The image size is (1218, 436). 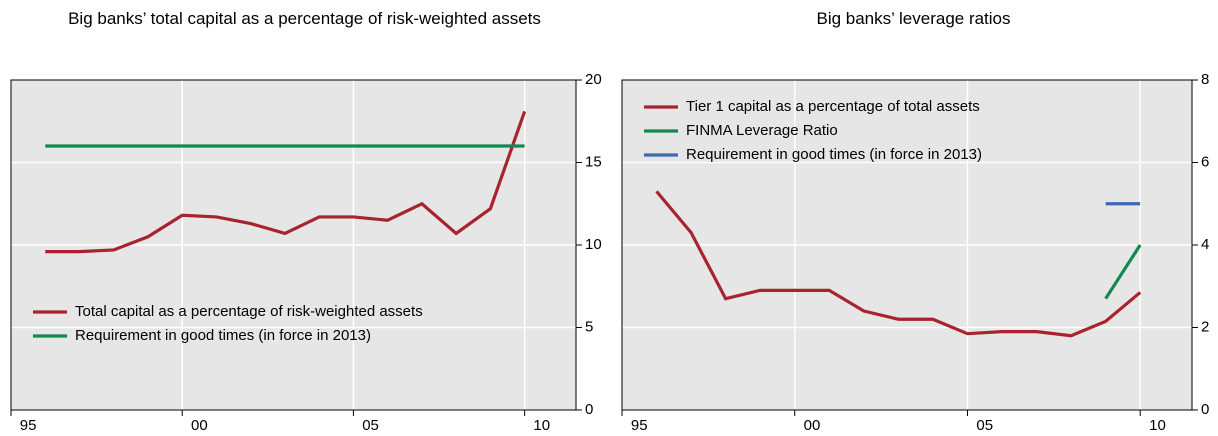 I want to click on y-tick-label: 8, so click(x=1205, y=79).